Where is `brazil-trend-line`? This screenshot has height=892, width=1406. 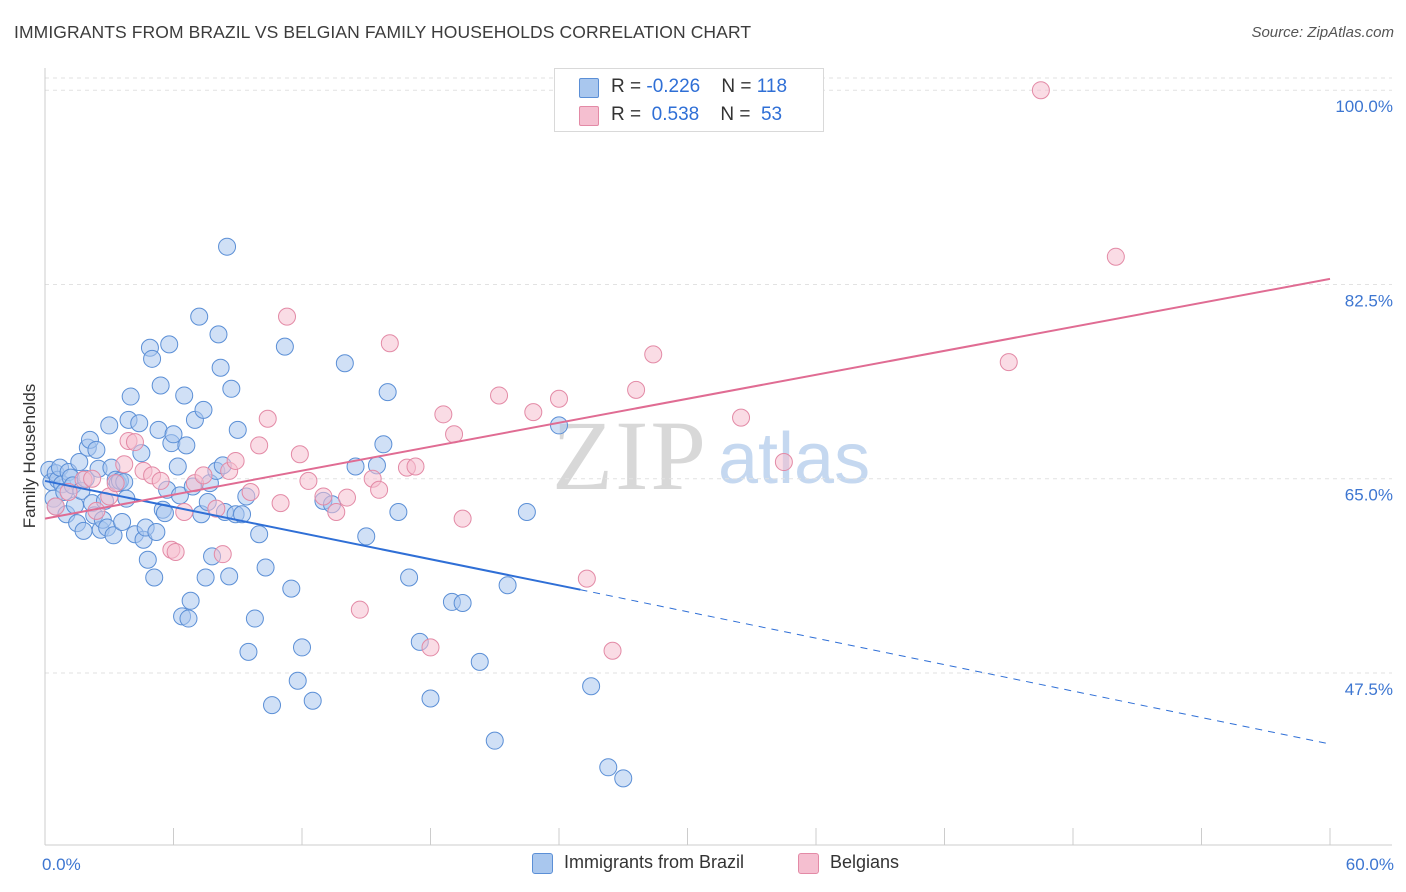
brazil-trend-line is located at coordinates (312, 535).